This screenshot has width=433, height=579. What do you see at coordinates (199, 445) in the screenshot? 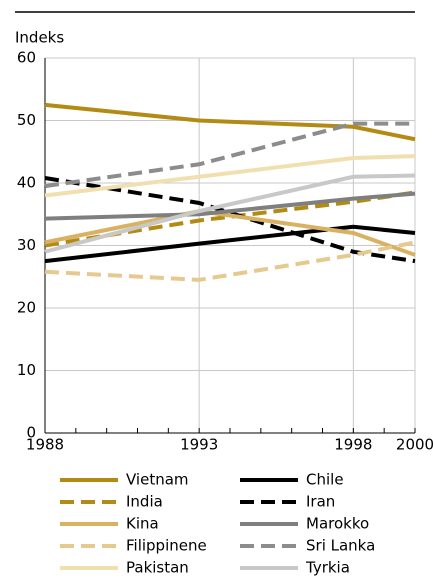
I see `x-tick-label: 1993` at bounding box center [199, 445].